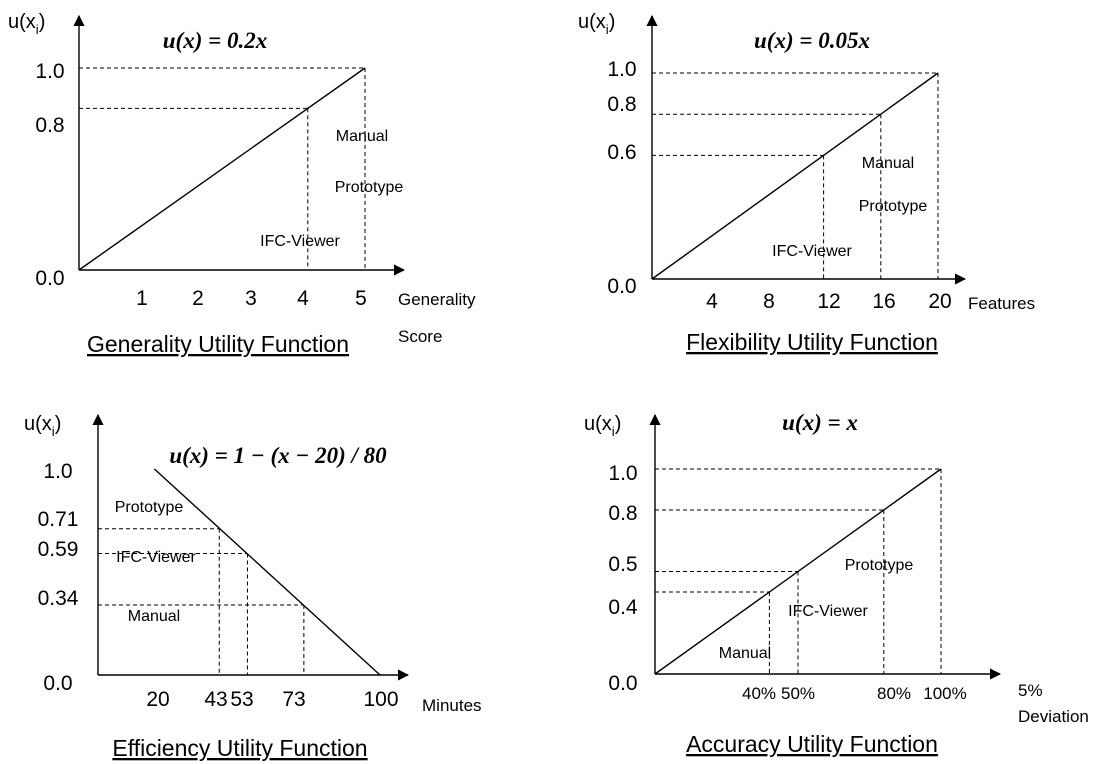 The image size is (1111, 764). I want to click on x-tick-label: 5, so click(361, 298).